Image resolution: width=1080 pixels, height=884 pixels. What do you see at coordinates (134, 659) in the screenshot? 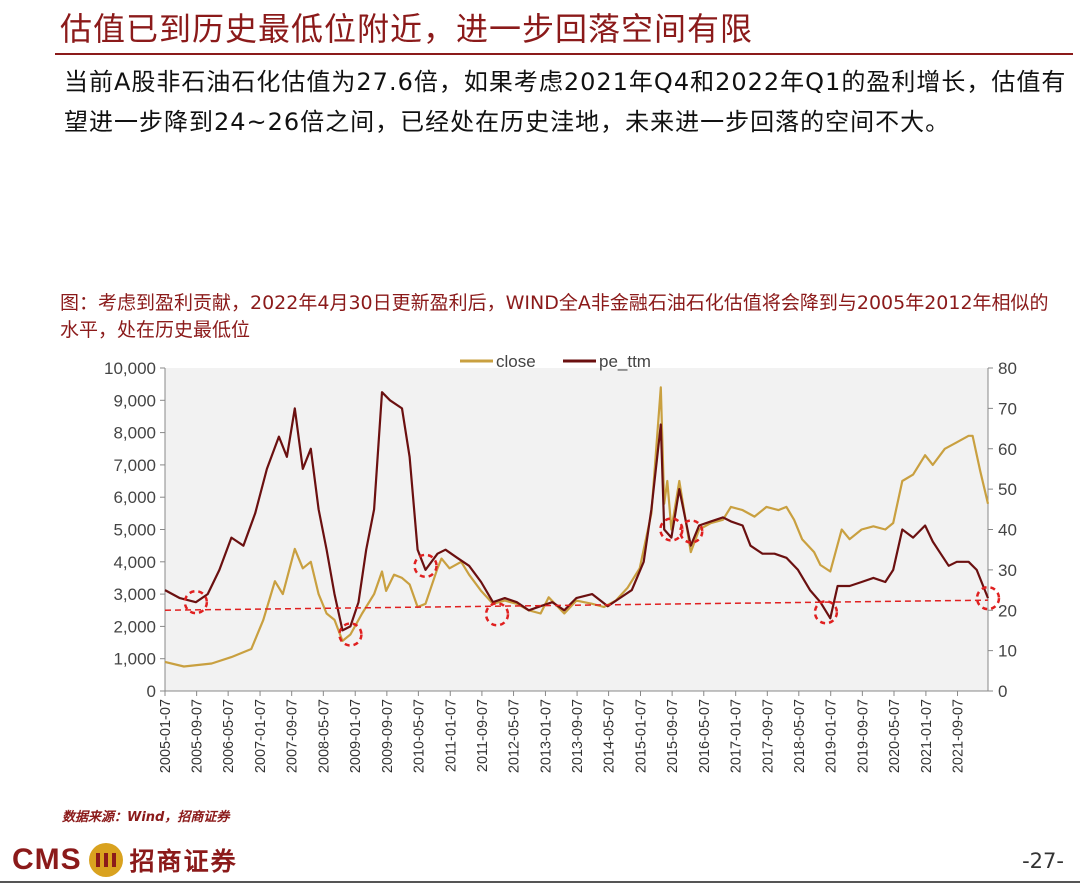
I see `left-tick-label: 1,000` at bounding box center [134, 659].